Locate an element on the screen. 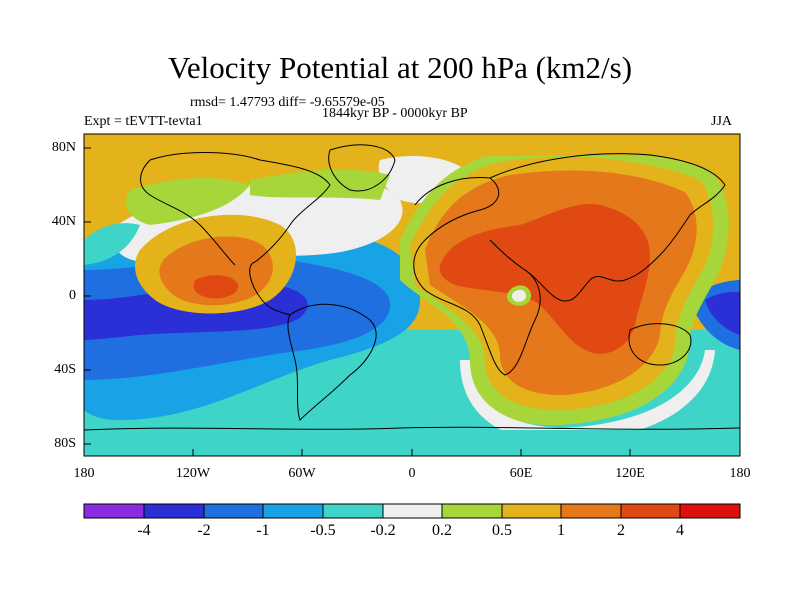  lon-tick-label: 60E is located at coordinates (521, 473).